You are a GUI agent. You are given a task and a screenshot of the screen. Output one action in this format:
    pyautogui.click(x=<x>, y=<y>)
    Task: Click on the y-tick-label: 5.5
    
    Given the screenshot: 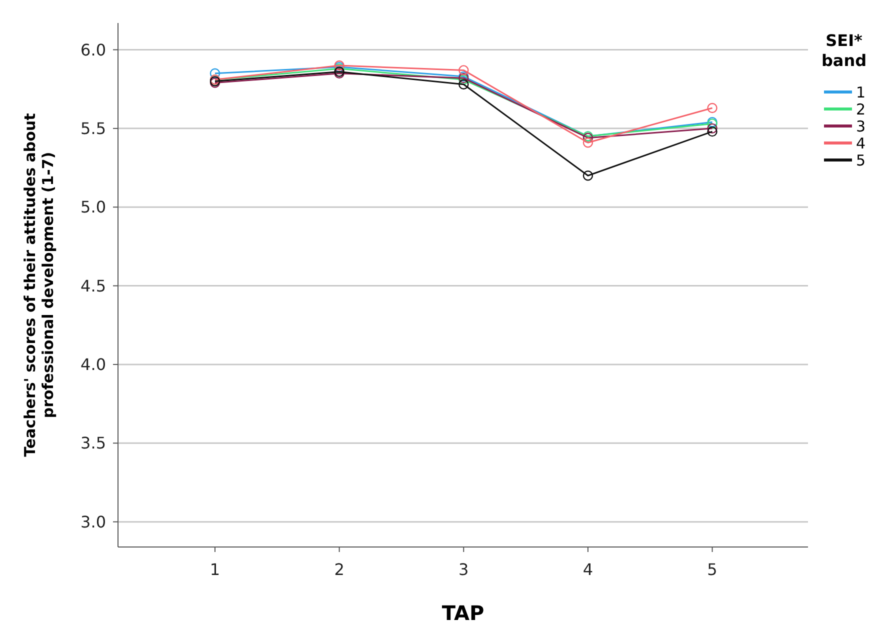 What is the action you would take?
    pyautogui.click(x=93, y=128)
    